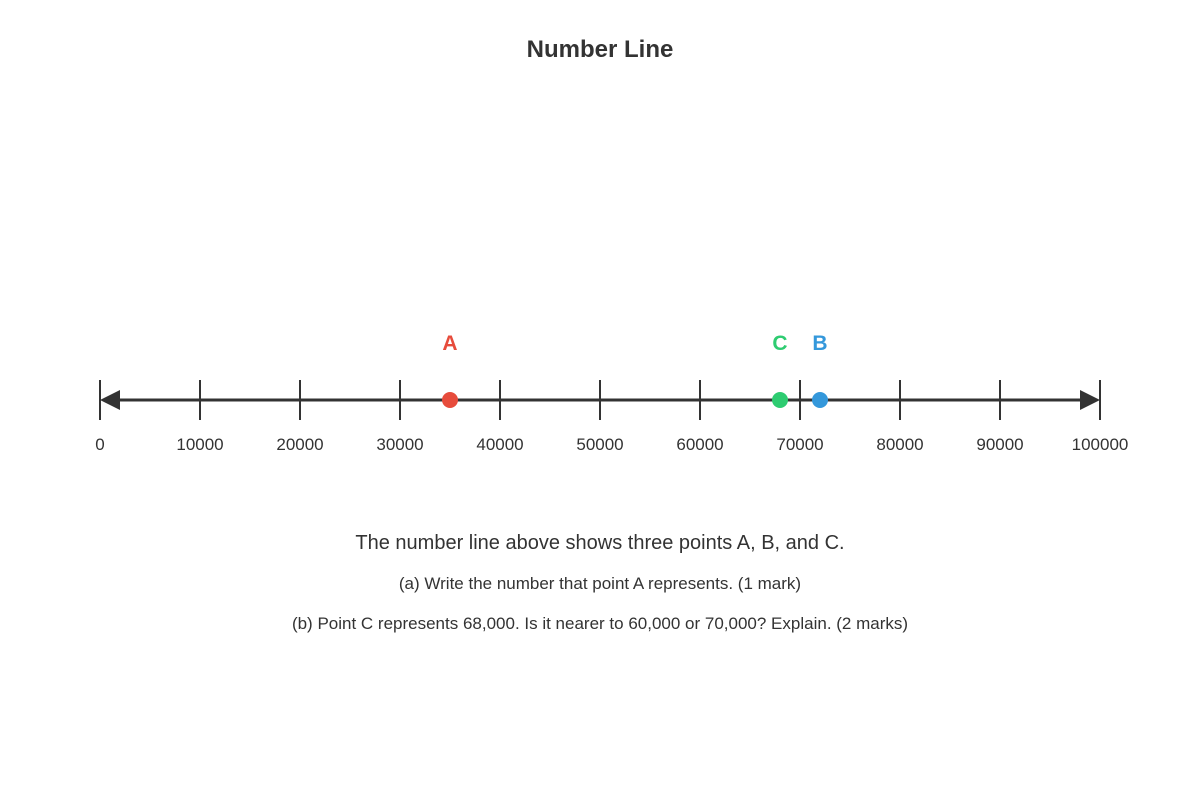 This screenshot has height=800, width=1200. Describe the element at coordinates (299, 444) in the screenshot. I see `tick-label: 20000` at that location.